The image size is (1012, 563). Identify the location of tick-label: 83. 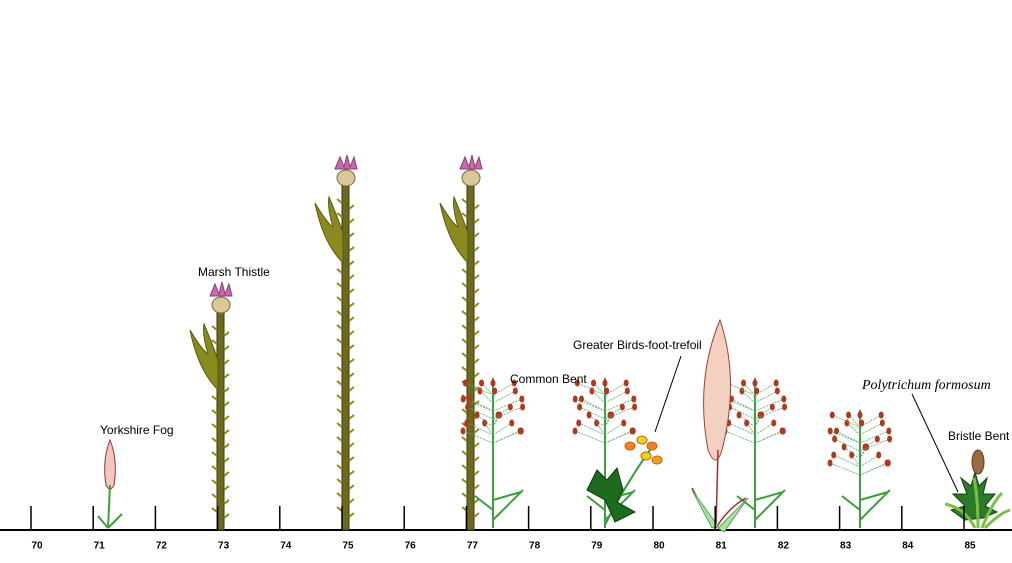
(846, 546).